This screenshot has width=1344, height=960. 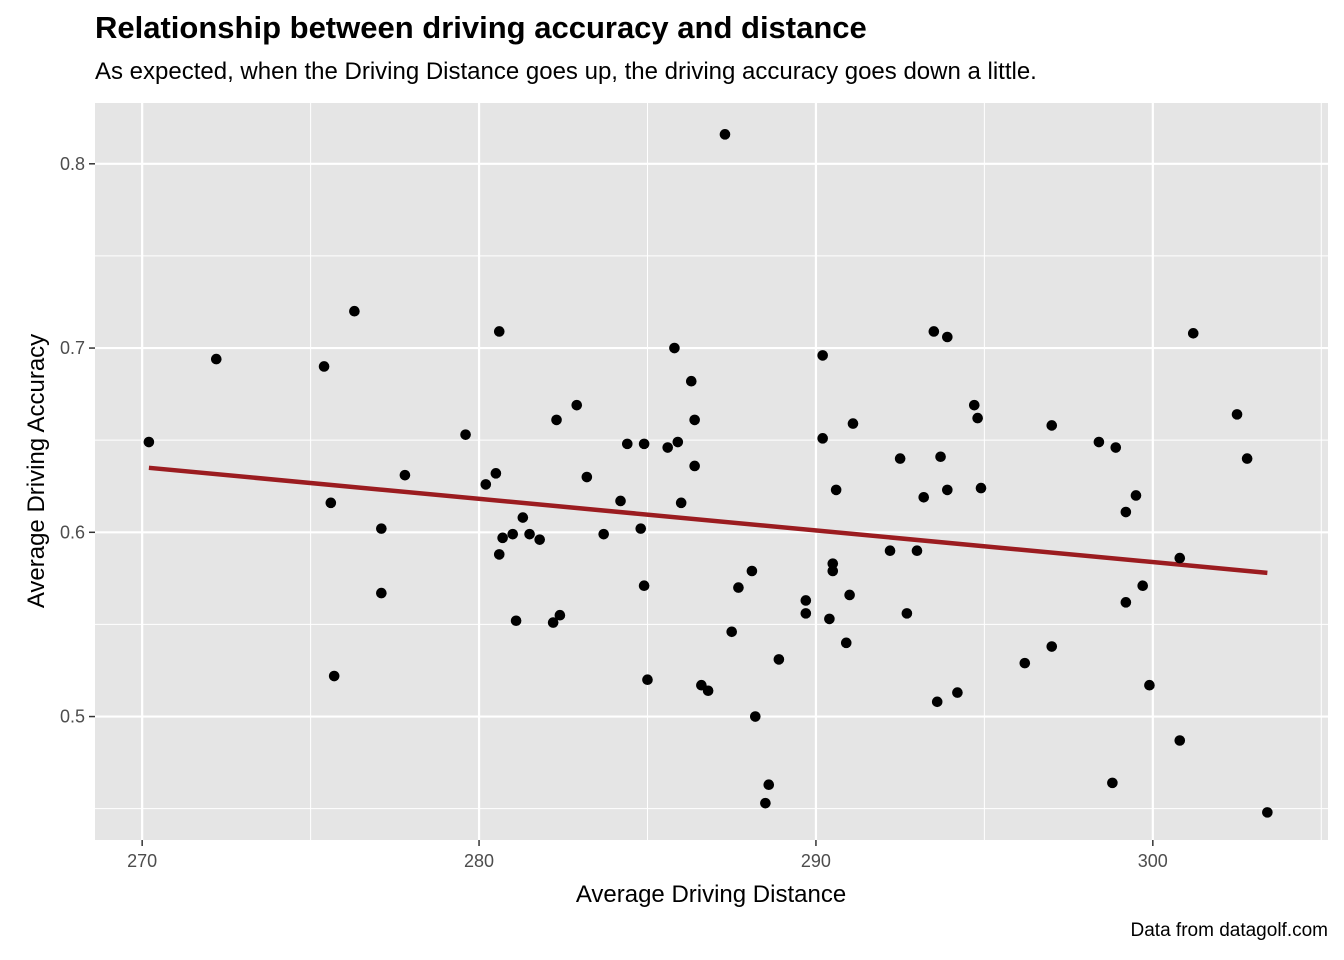 I want to click on y-axis-title: Average Driving Accuracy, so click(x=36, y=471).